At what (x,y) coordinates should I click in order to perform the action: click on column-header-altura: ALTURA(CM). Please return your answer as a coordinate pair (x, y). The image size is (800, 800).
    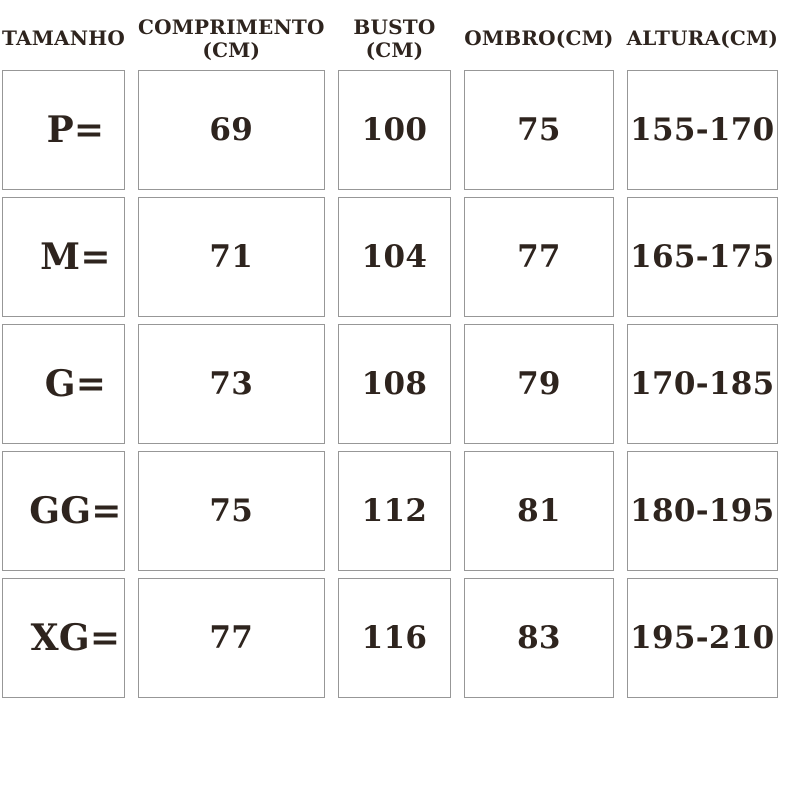
    Looking at the image, I should click on (702, 38).